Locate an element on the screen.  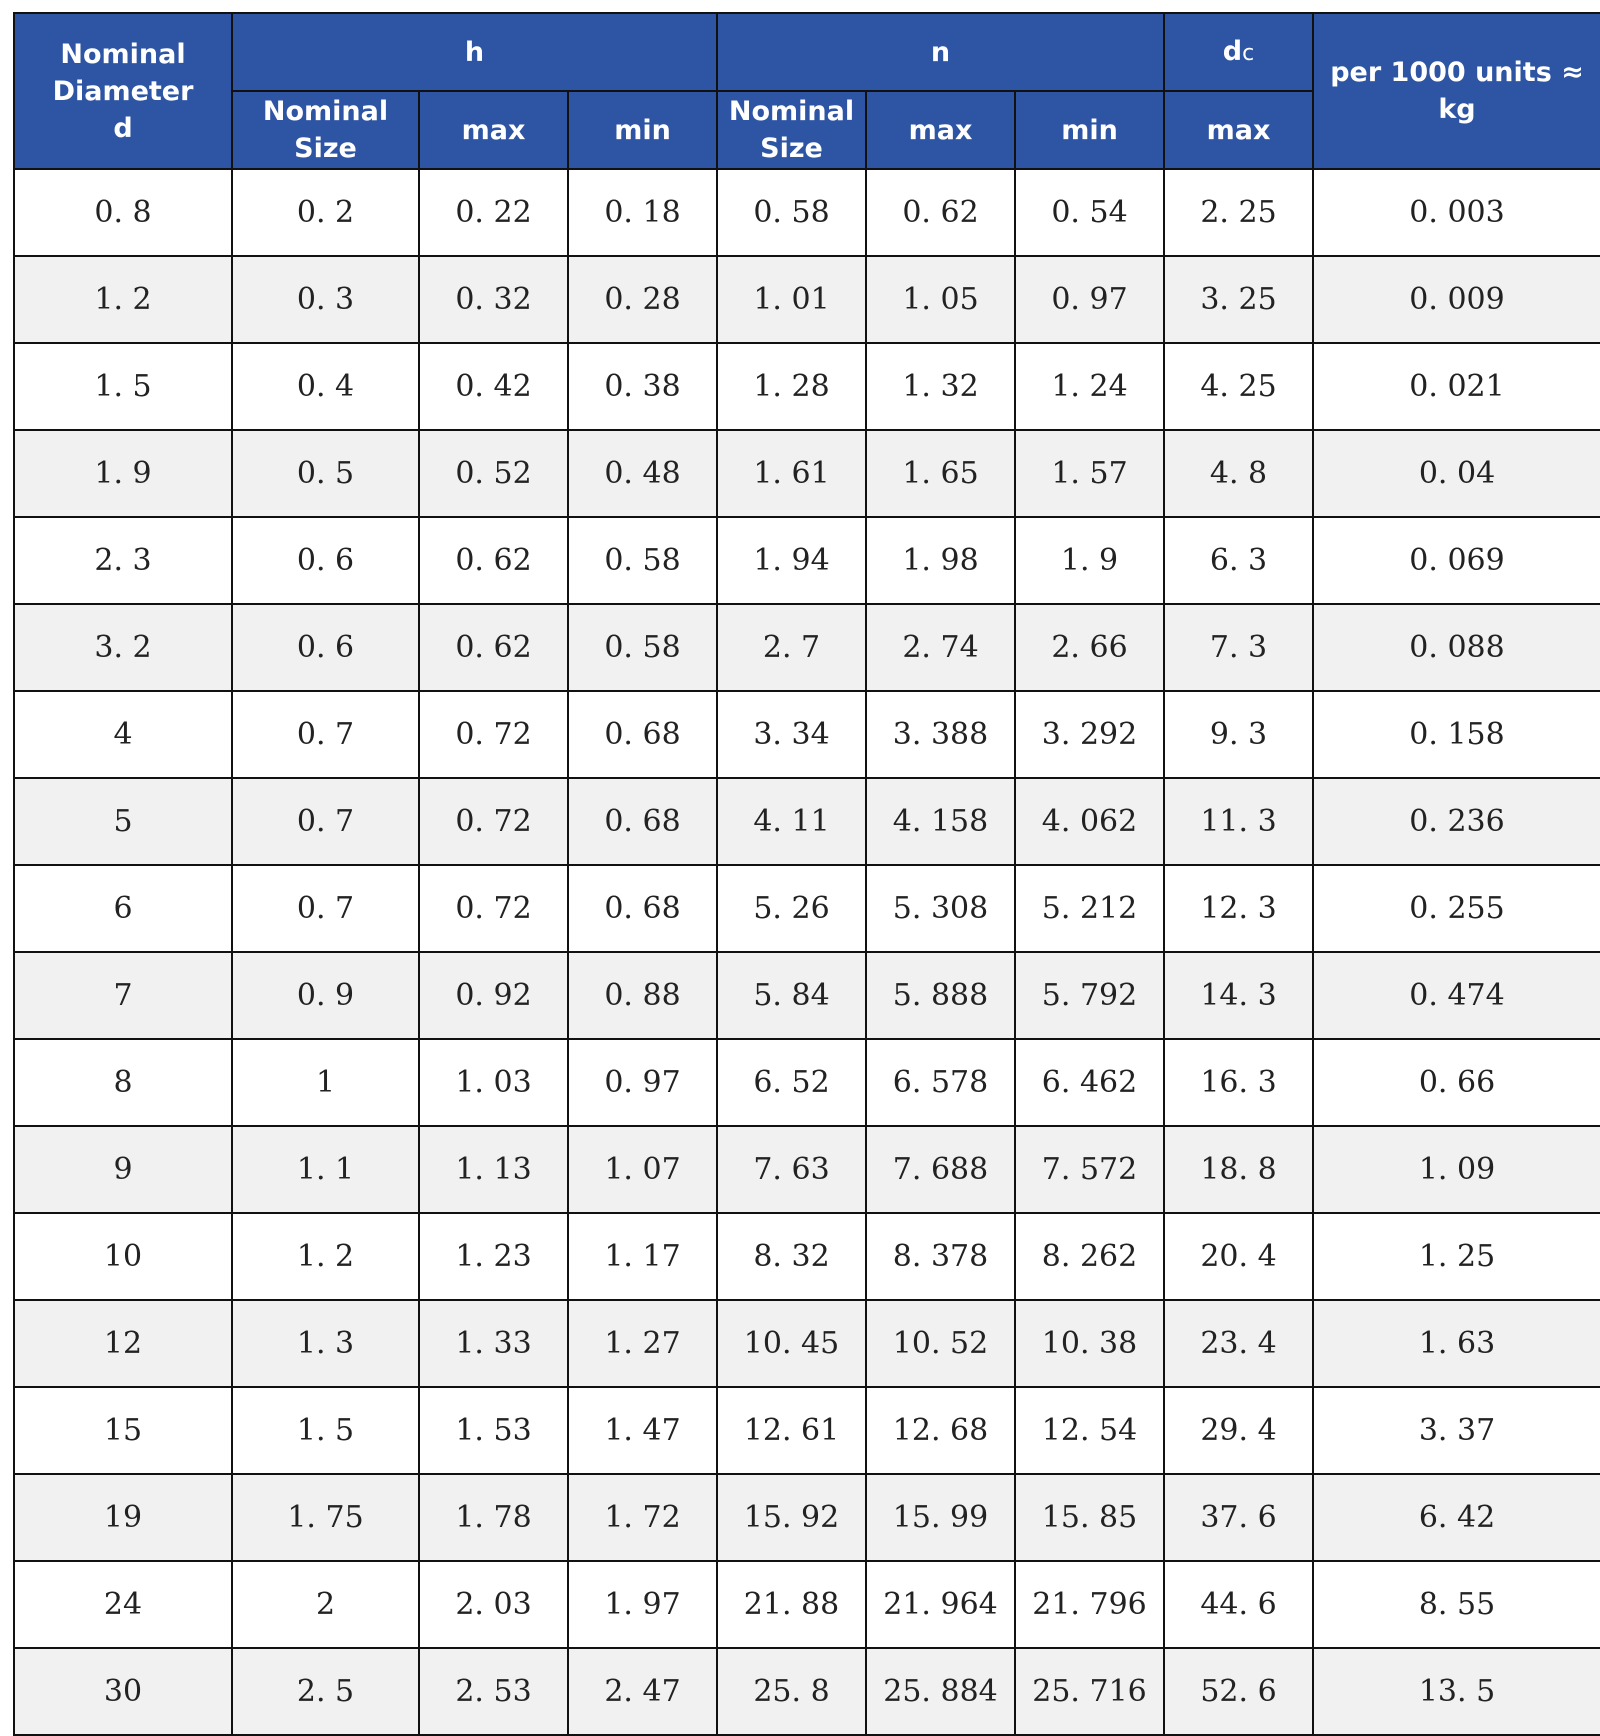
cell-h-max: 0. 52 is located at coordinates (493, 473).